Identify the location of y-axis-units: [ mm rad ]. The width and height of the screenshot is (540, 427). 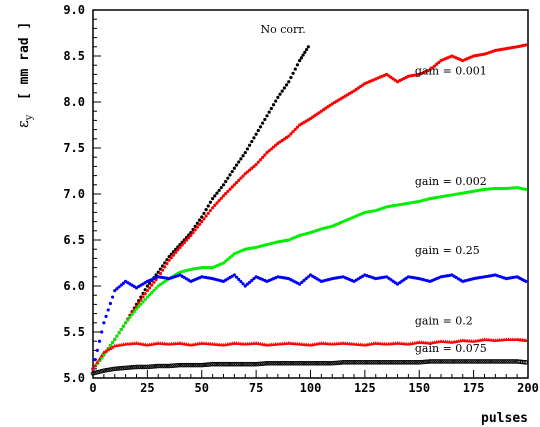
(24, 61).